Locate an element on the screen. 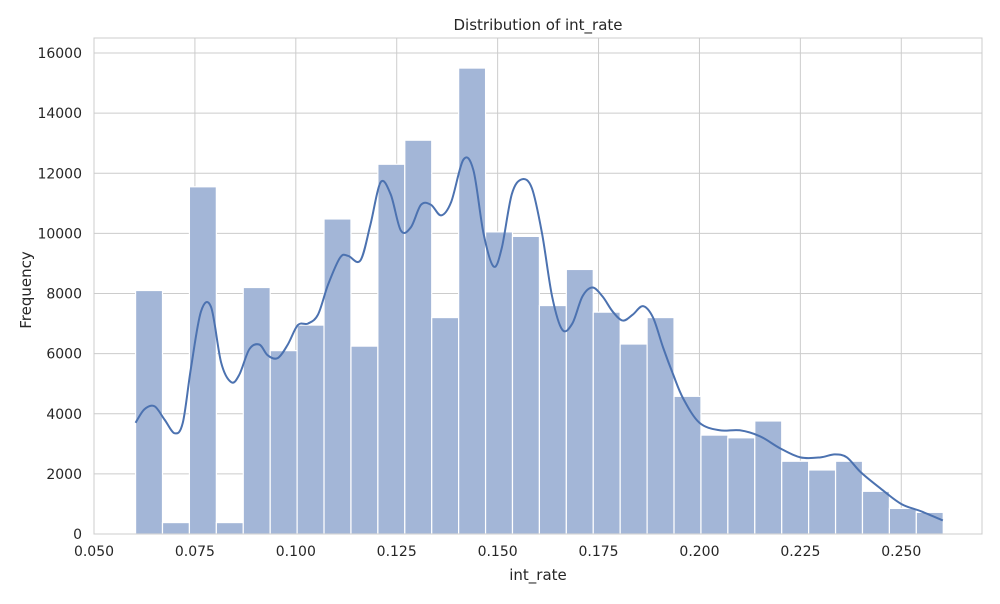  y-tick-label: 2000 is located at coordinates (64, 475).